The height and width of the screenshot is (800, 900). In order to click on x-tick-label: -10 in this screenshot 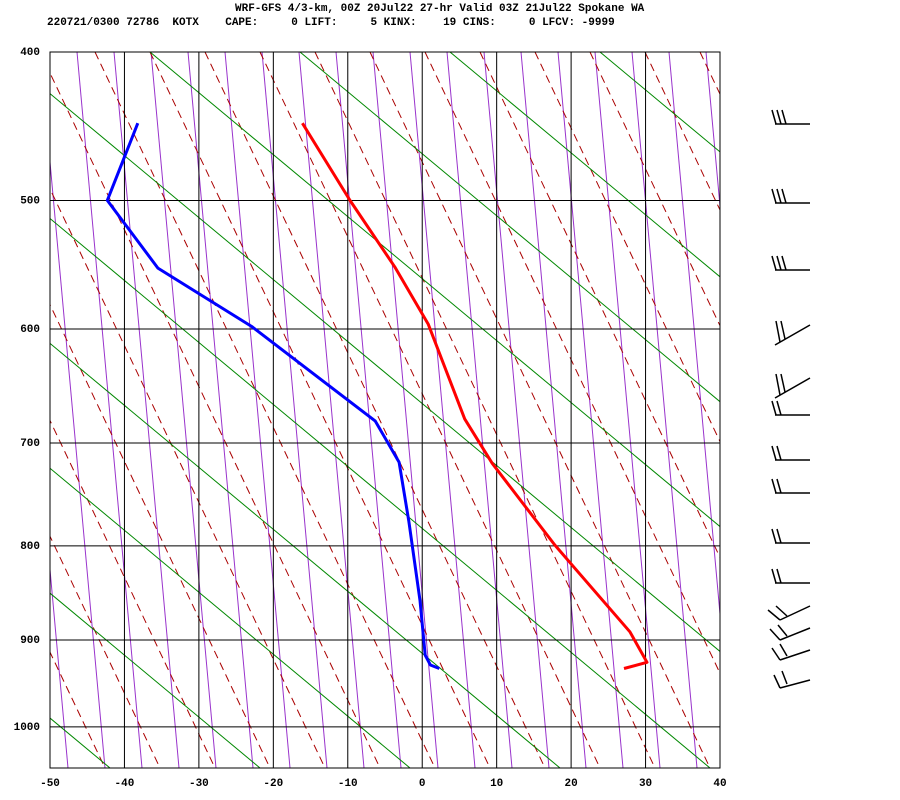, I will do `click(348, 784)`.